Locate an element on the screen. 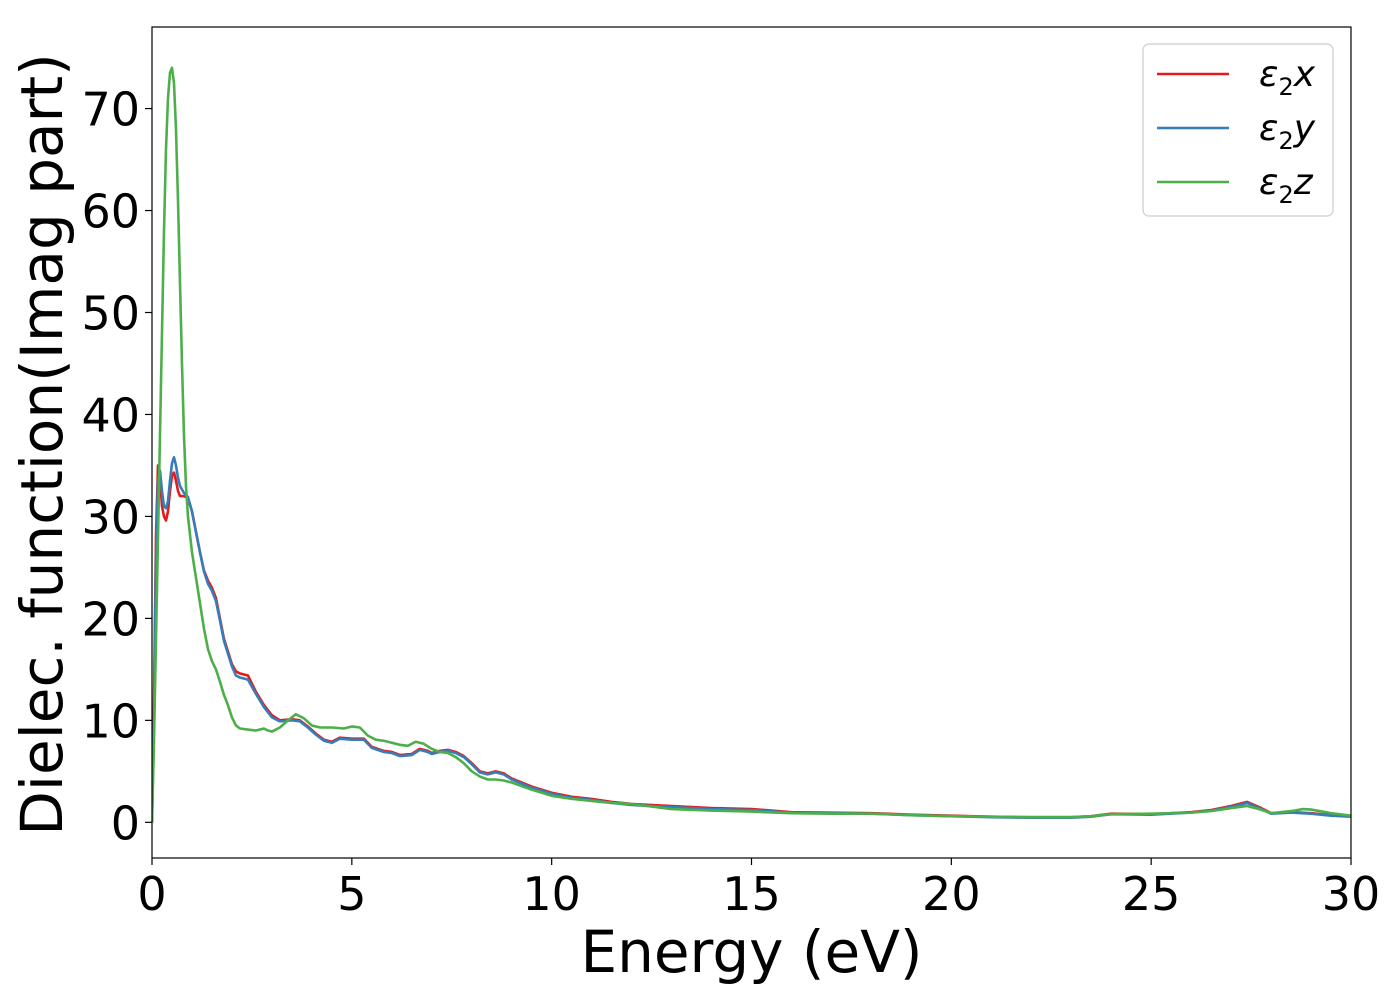  y-tick-label: 40 is located at coordinates (110, 415).